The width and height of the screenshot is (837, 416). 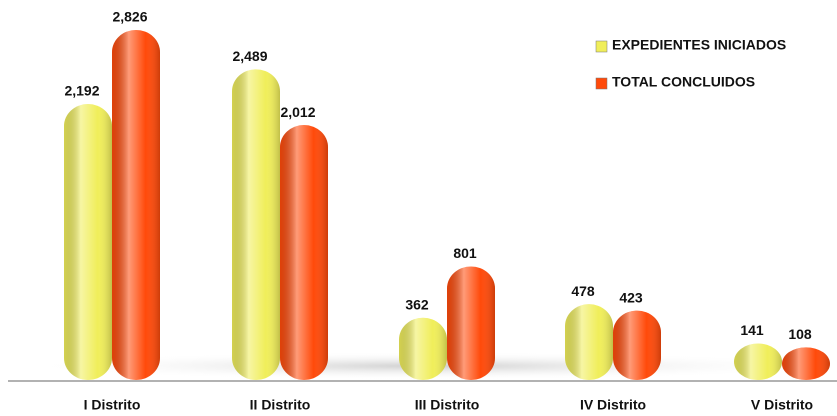 I want to click on data-label: 2,192, so click(x=81, y=91).